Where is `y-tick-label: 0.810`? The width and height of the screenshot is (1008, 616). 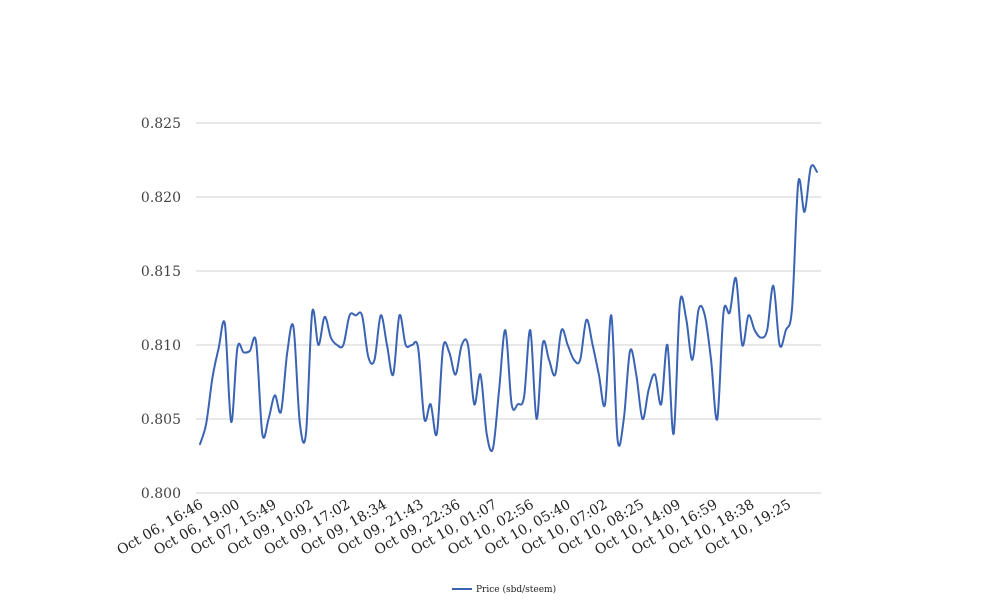
y-tick-label: 0.810 is located at coordinates (161, 346).